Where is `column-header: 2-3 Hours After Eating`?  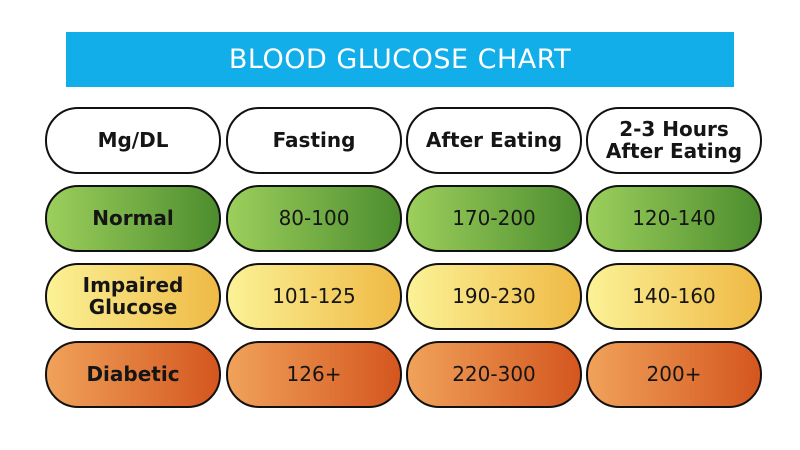 column-header: 2-3 Hours After Eating is located at coordinates (674, 140).